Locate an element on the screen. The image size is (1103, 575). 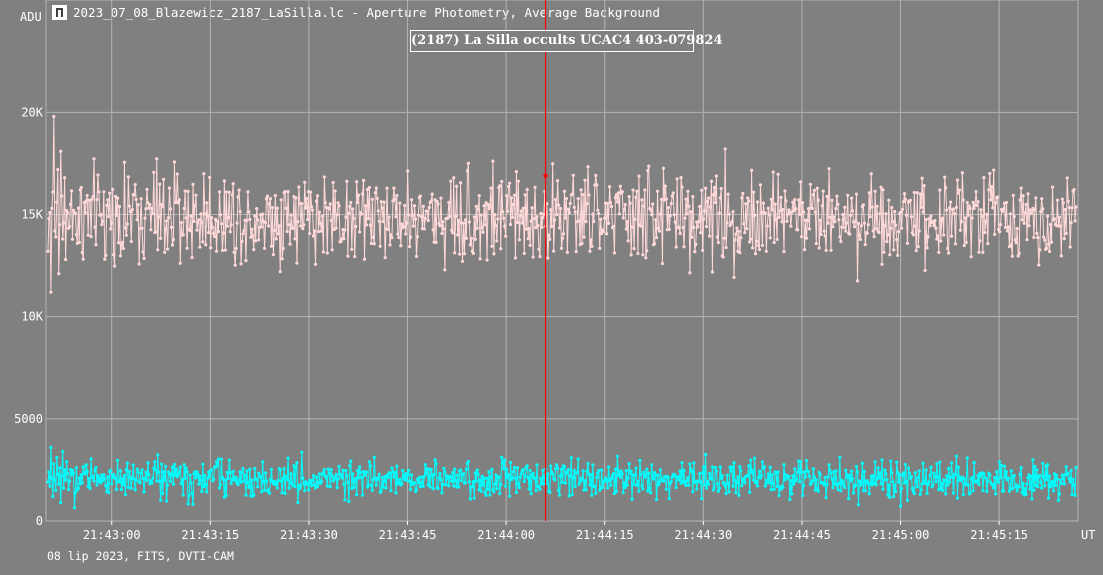
lightcurve-app-icon is located at coordinates (59, 12).